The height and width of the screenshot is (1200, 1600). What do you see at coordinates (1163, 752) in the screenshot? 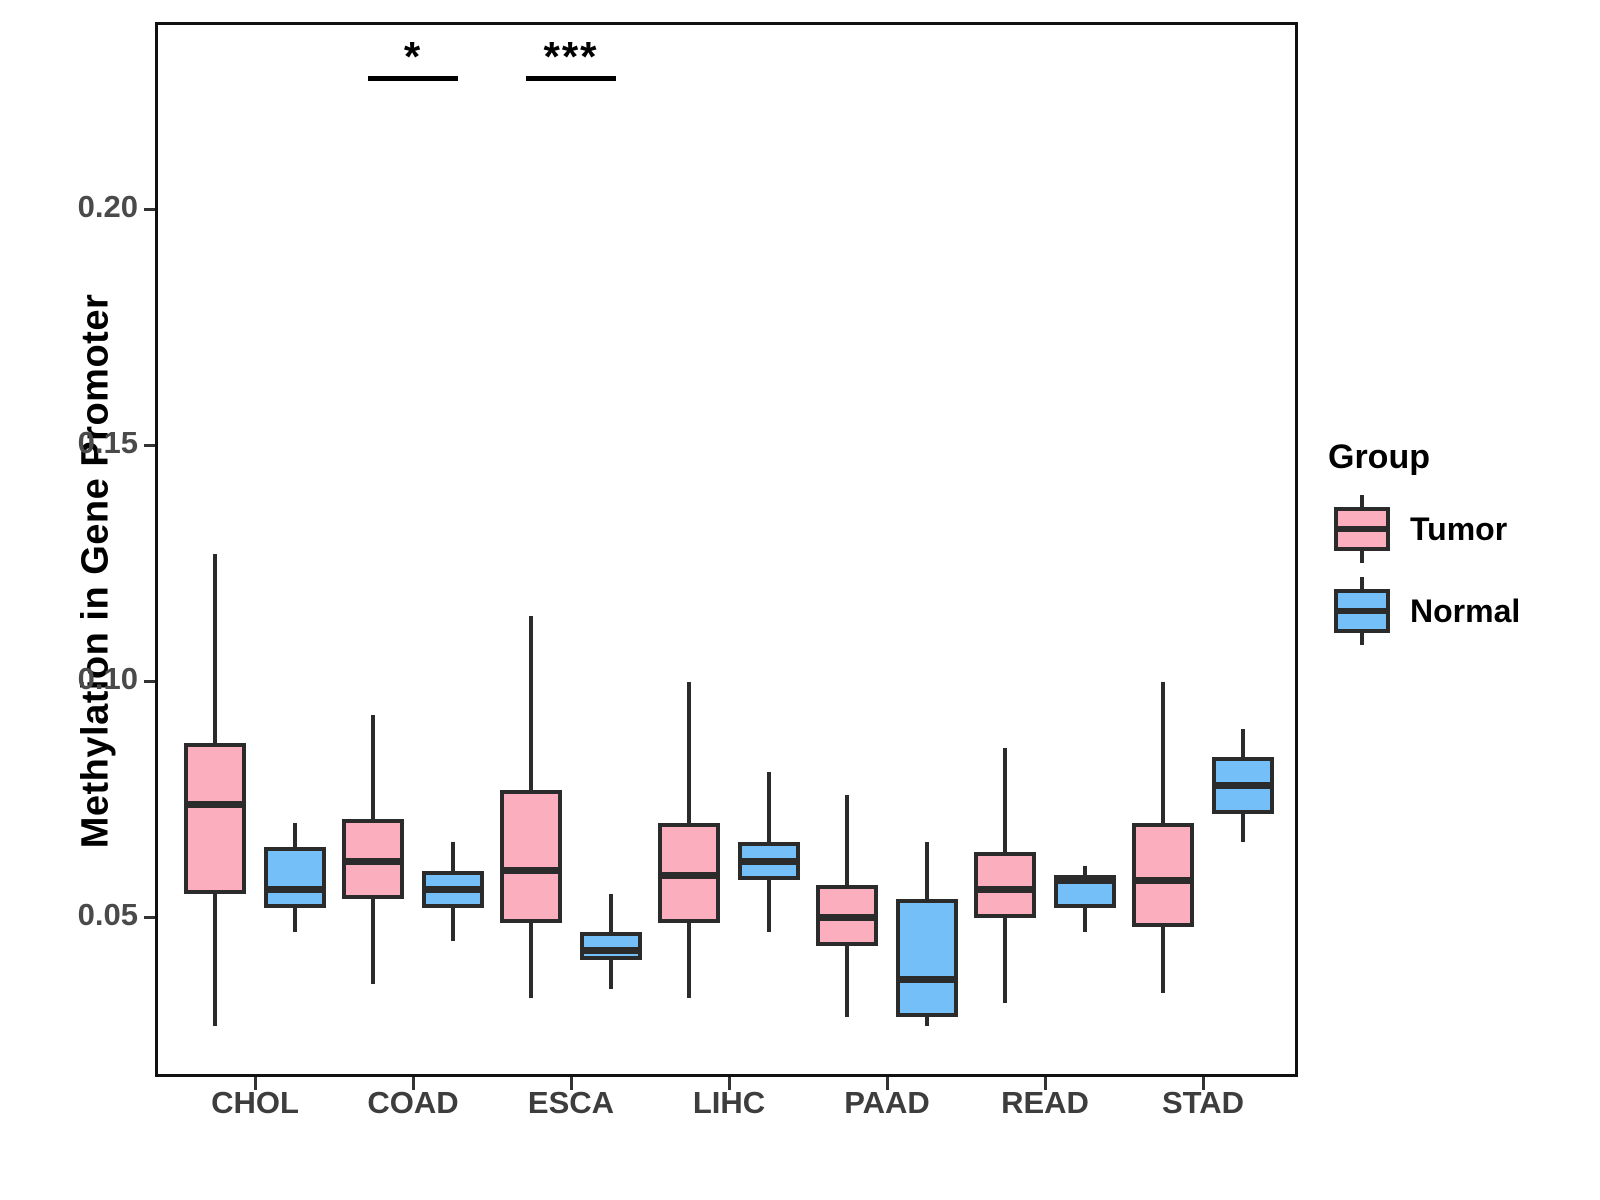
I see `whisker-upper-tumor-STAD` at bounding box center [1163, 752].